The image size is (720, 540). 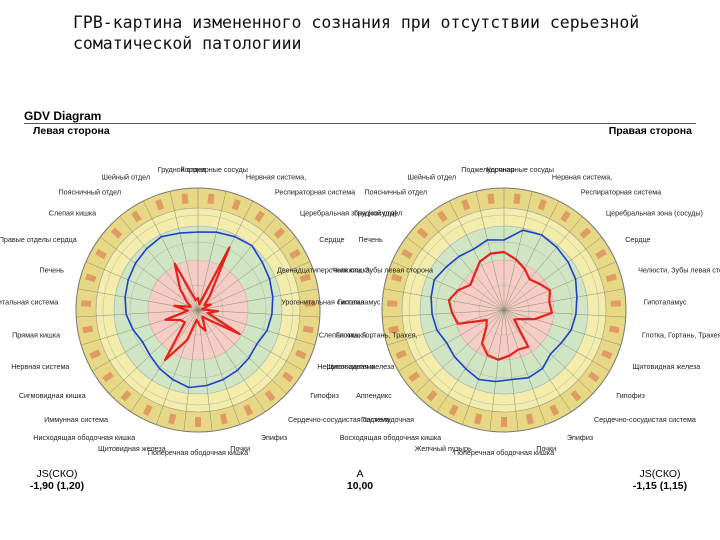 What do you see at coordinates (40, 366) in the screenshot?
I see `left-sector-label: Нервная система` at bounding box center [40, 366].